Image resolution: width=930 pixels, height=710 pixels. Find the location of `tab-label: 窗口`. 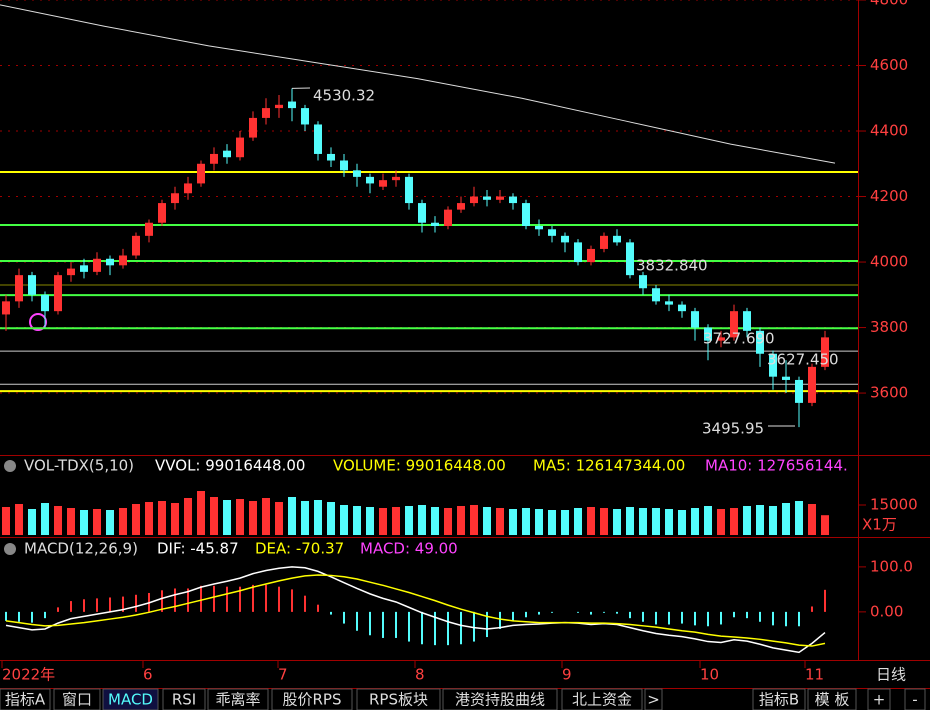

tab-label: 窗口 is located at coordinates (77, 700).